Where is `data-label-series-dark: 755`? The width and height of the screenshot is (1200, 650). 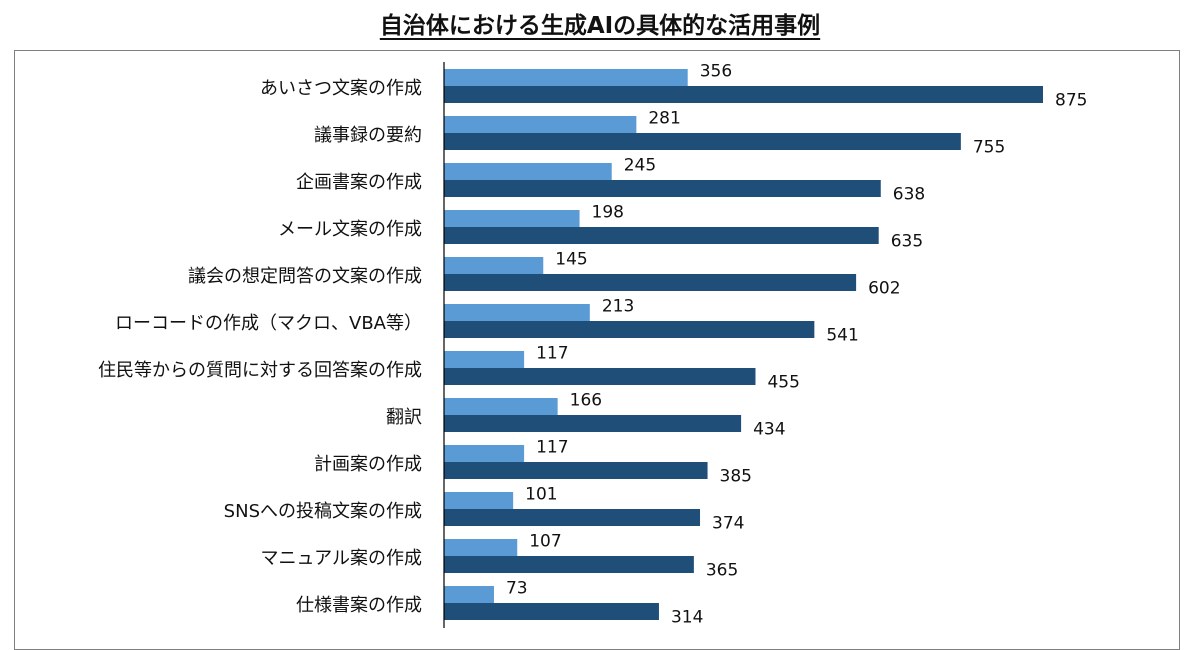
data-label-series-dark: 755 is located at coordinates (989, 148).